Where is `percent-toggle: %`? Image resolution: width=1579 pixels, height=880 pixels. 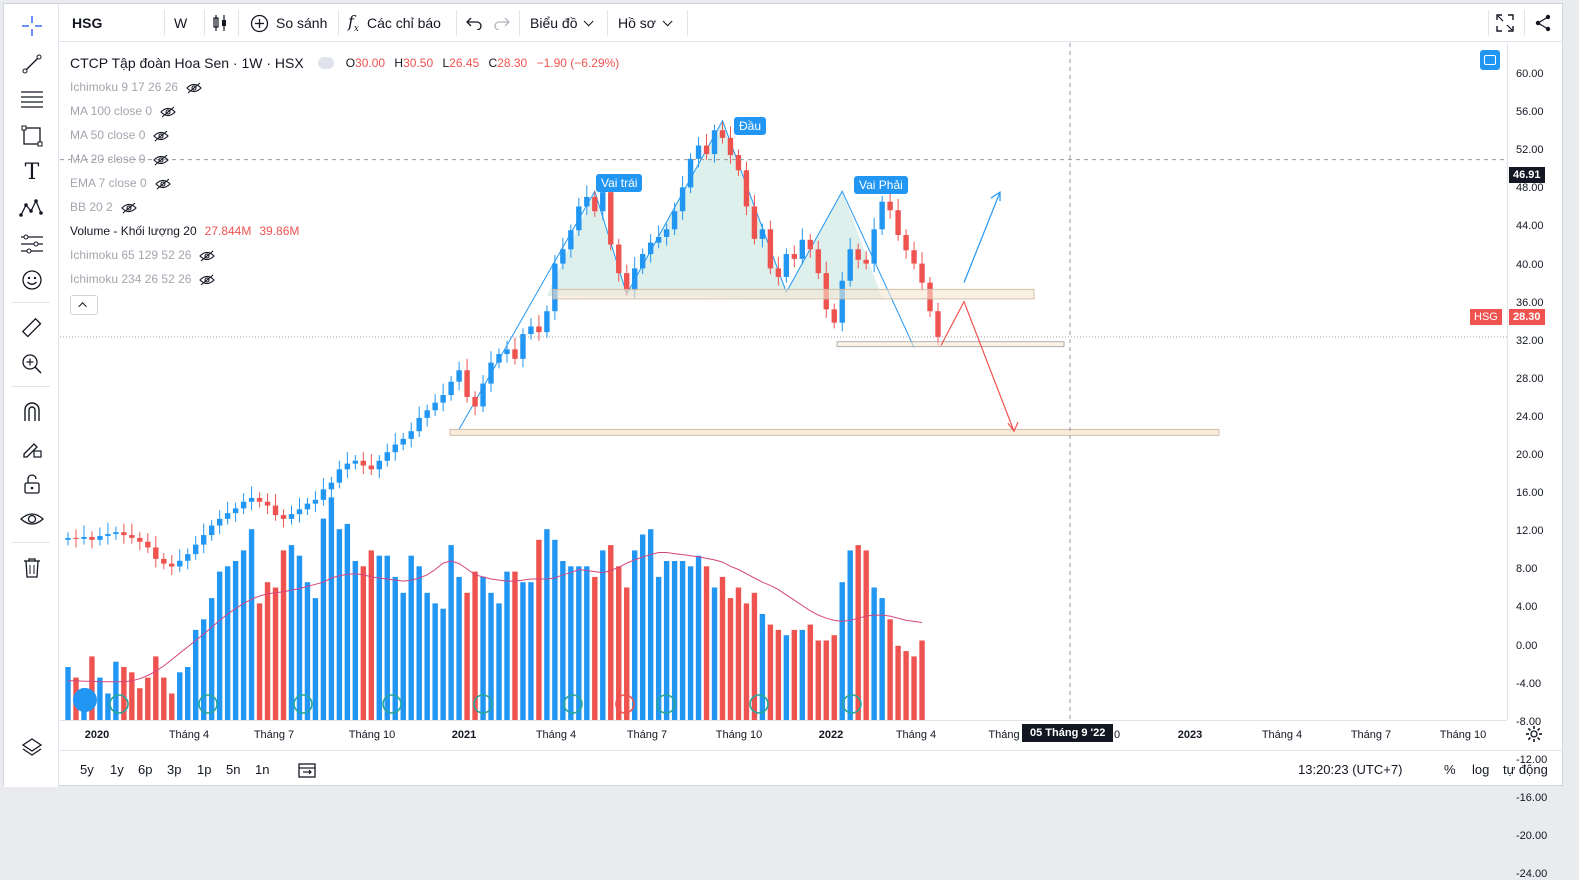
percent-toggle: % is located at coordinates (1450, 769).